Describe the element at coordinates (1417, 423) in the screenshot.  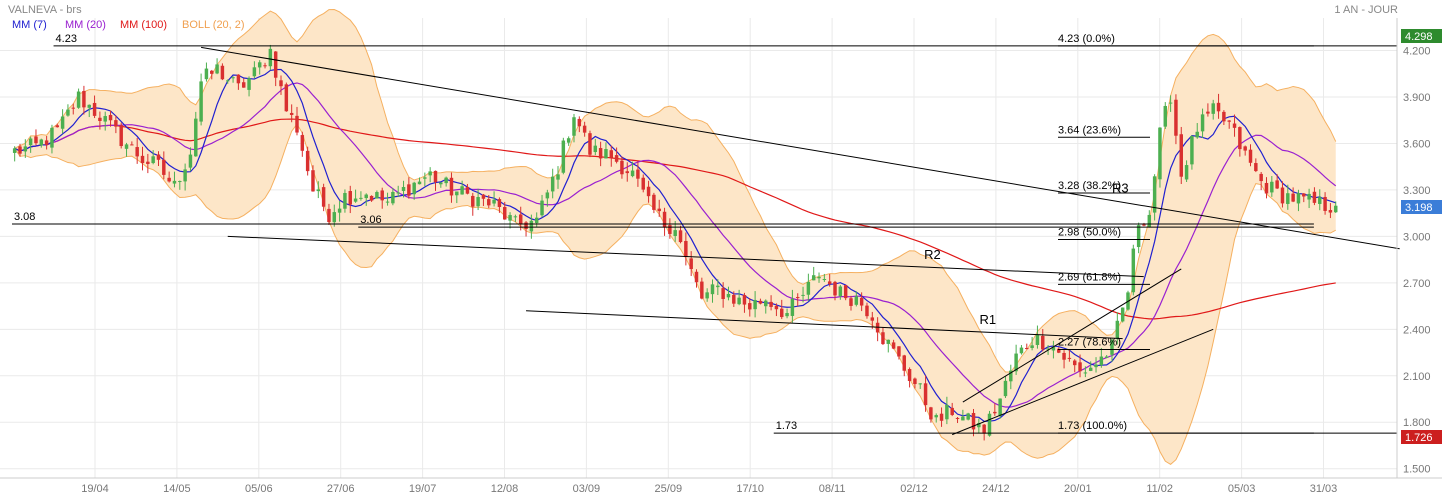
I see `y-tick-label: 1.800` at that location.